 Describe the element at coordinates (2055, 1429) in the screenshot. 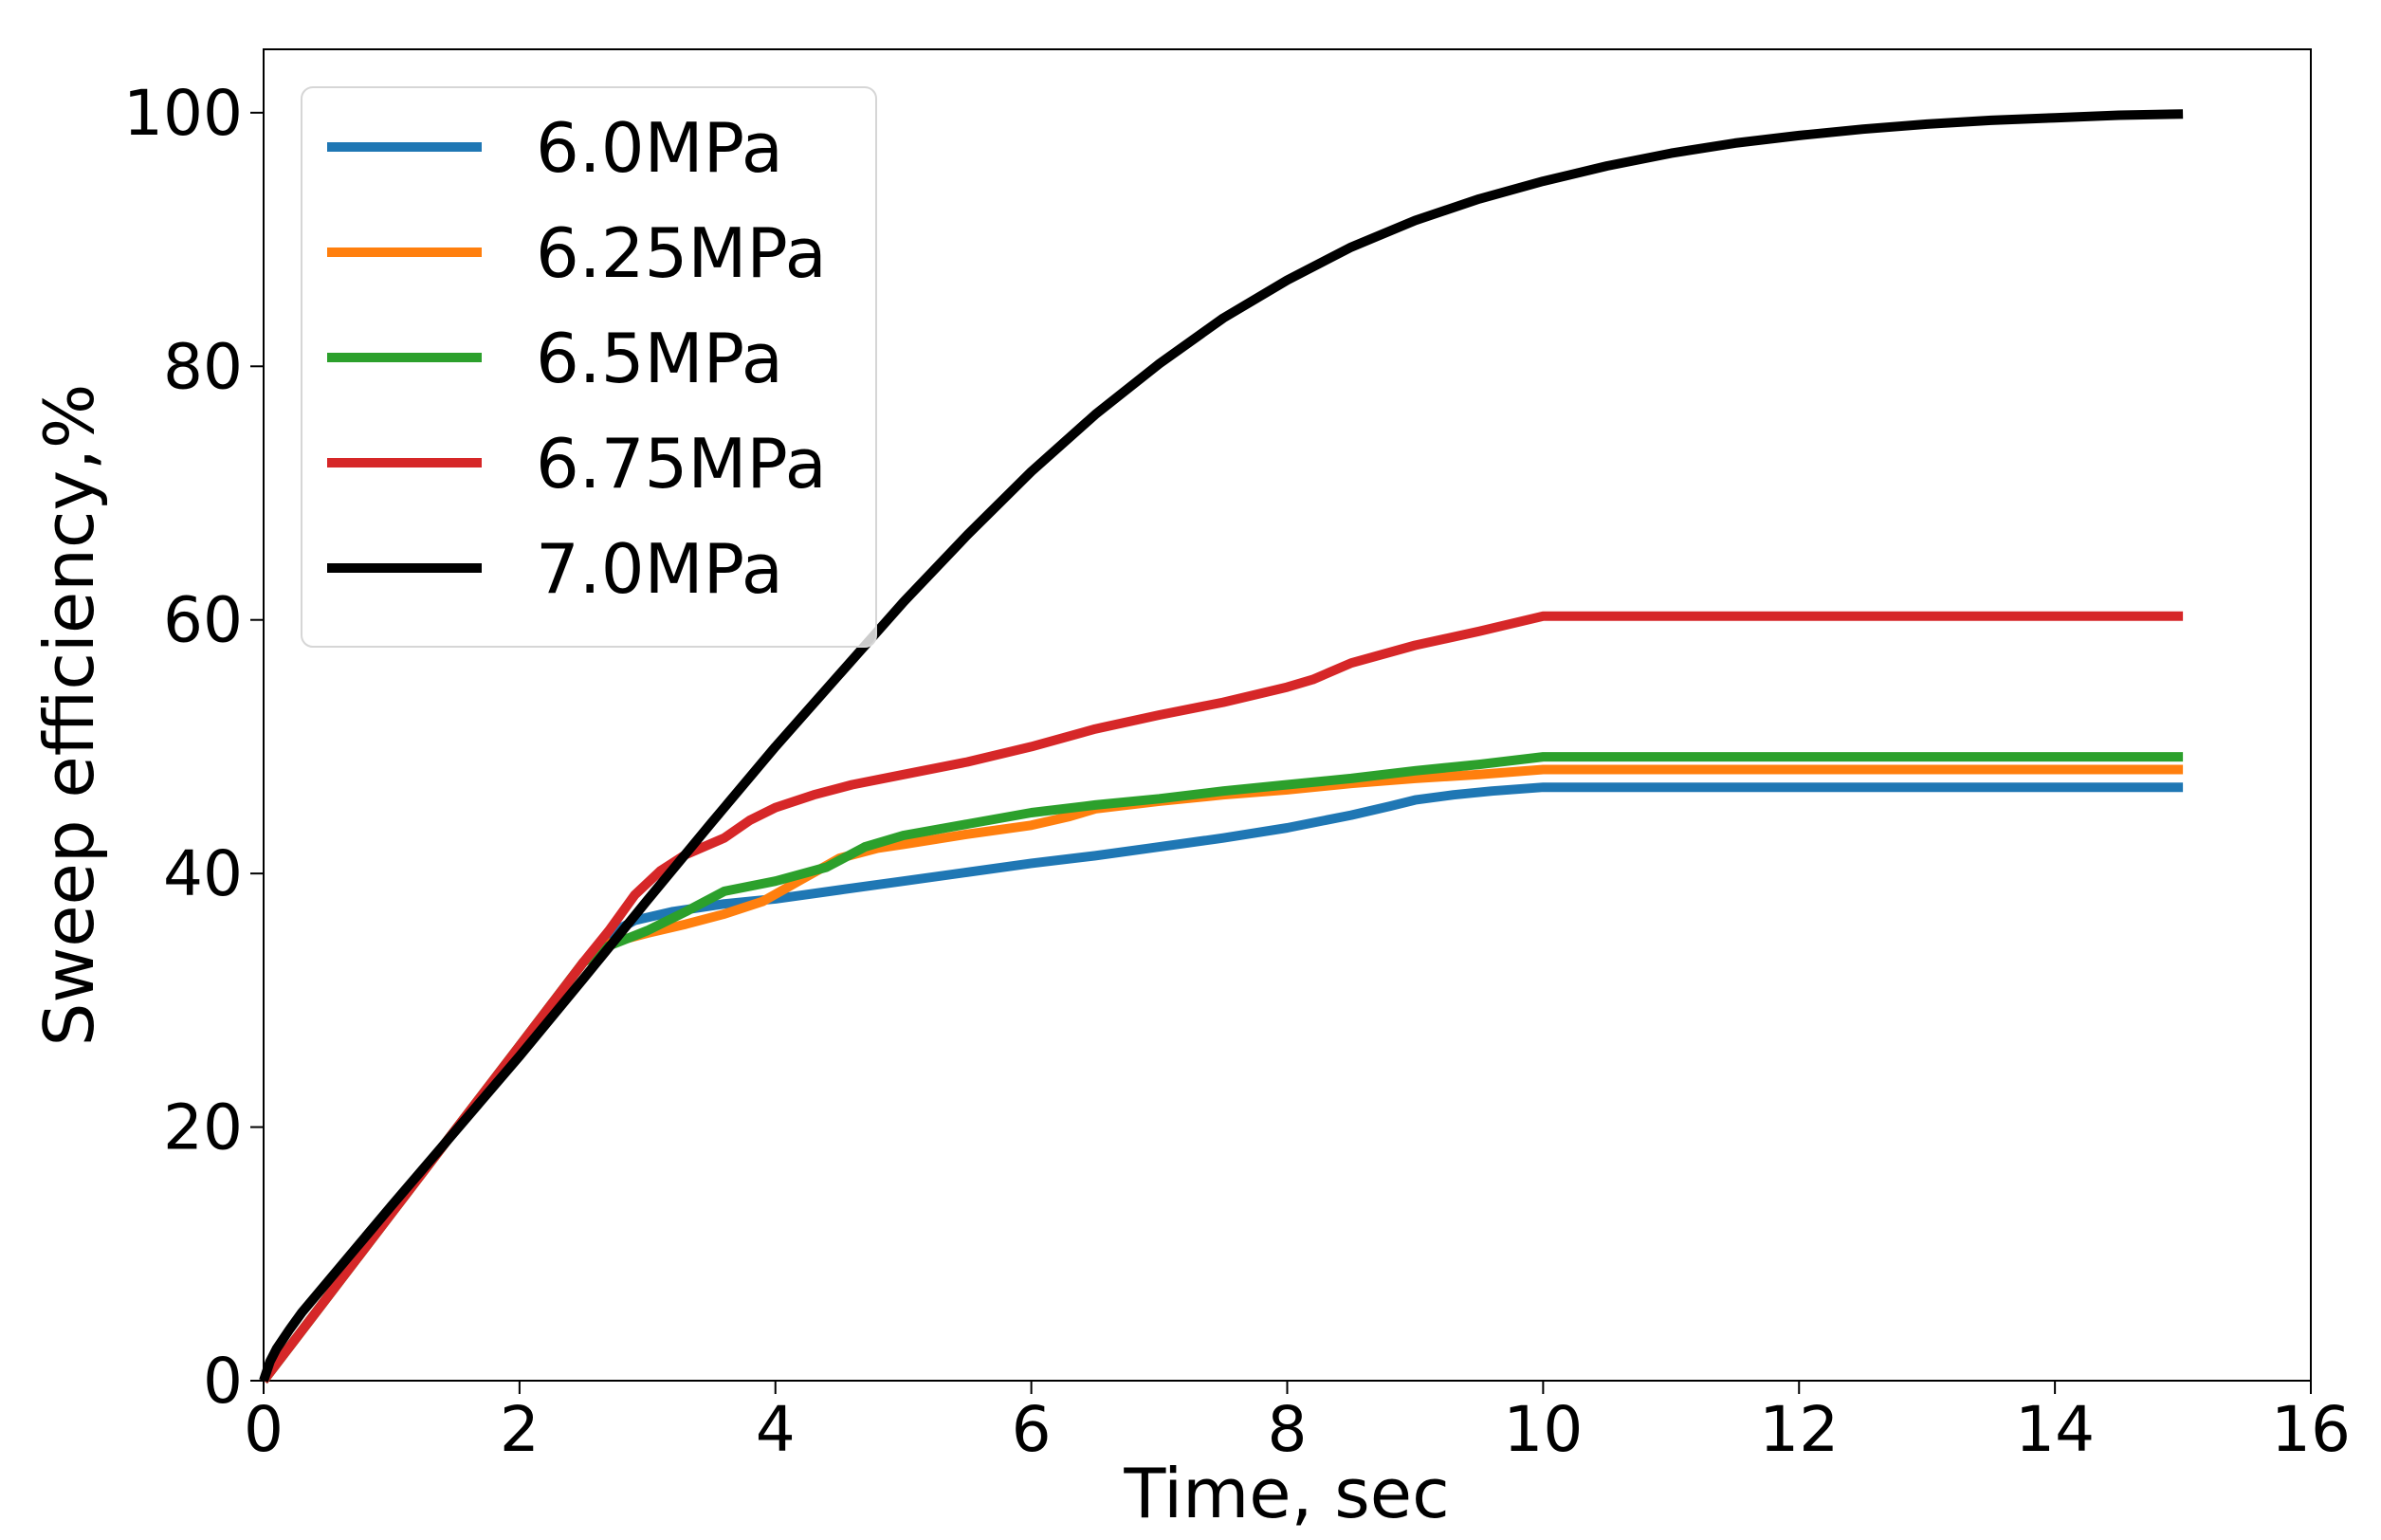

I see `x-tick-label: 14` at that location.